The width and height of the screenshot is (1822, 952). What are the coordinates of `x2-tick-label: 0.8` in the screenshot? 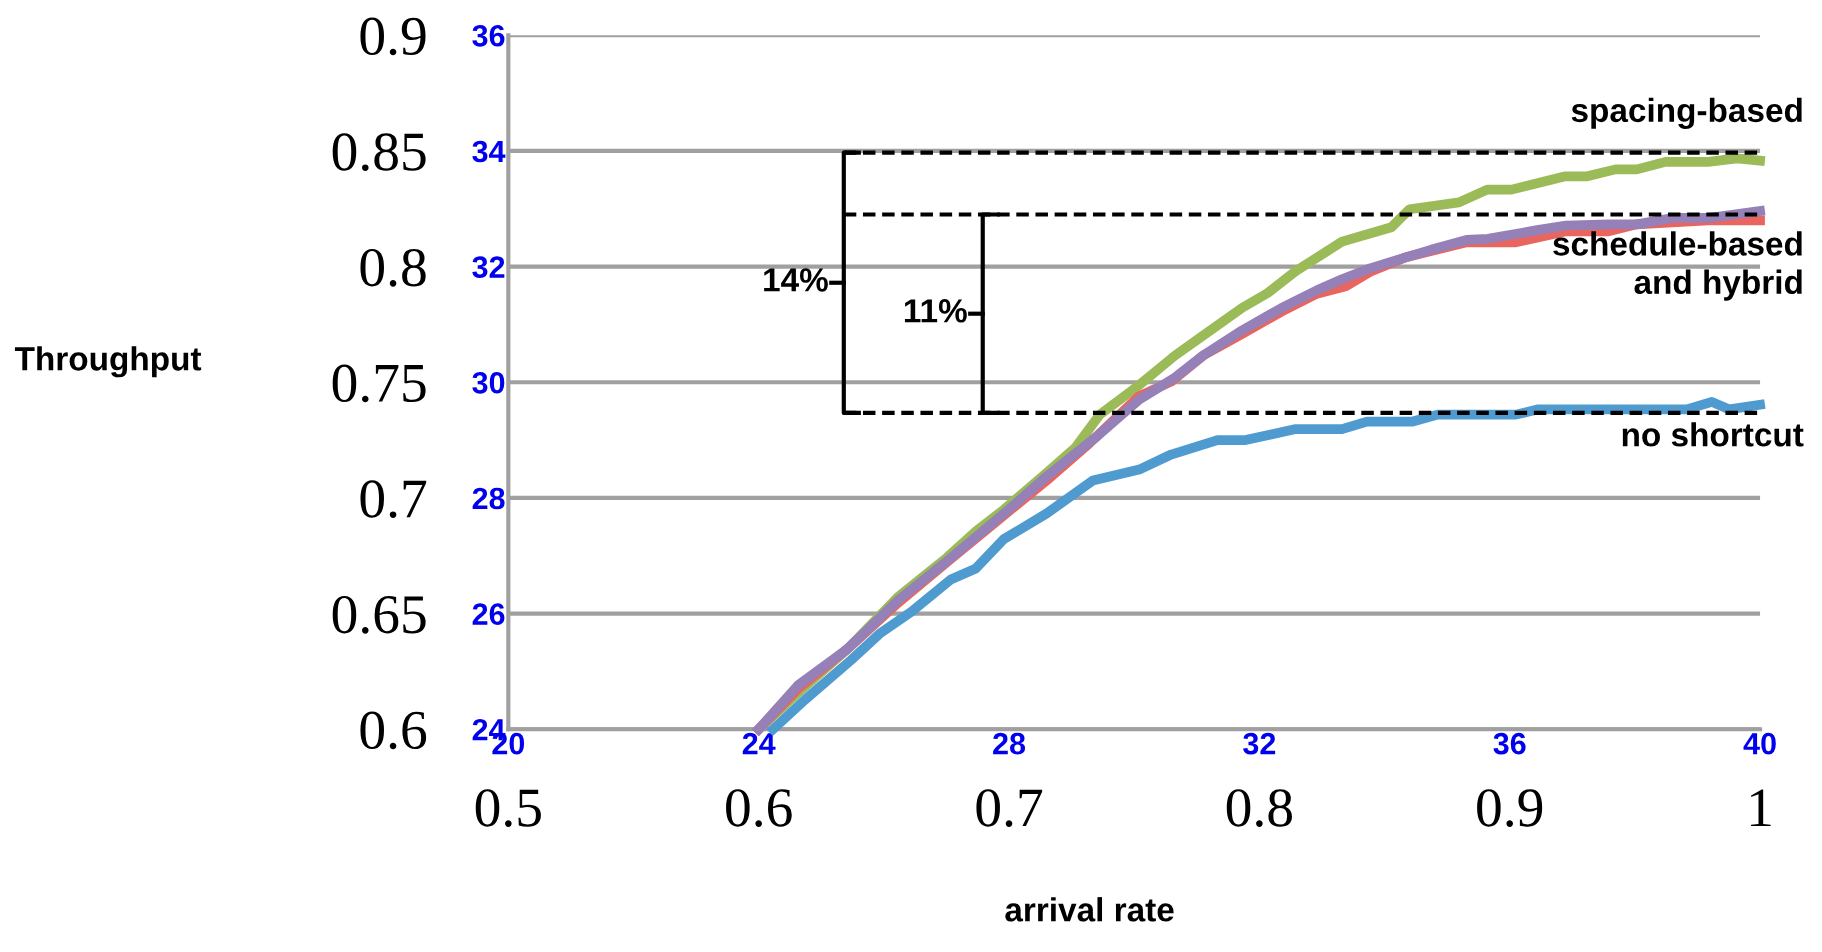 It's located at (1259, 808).